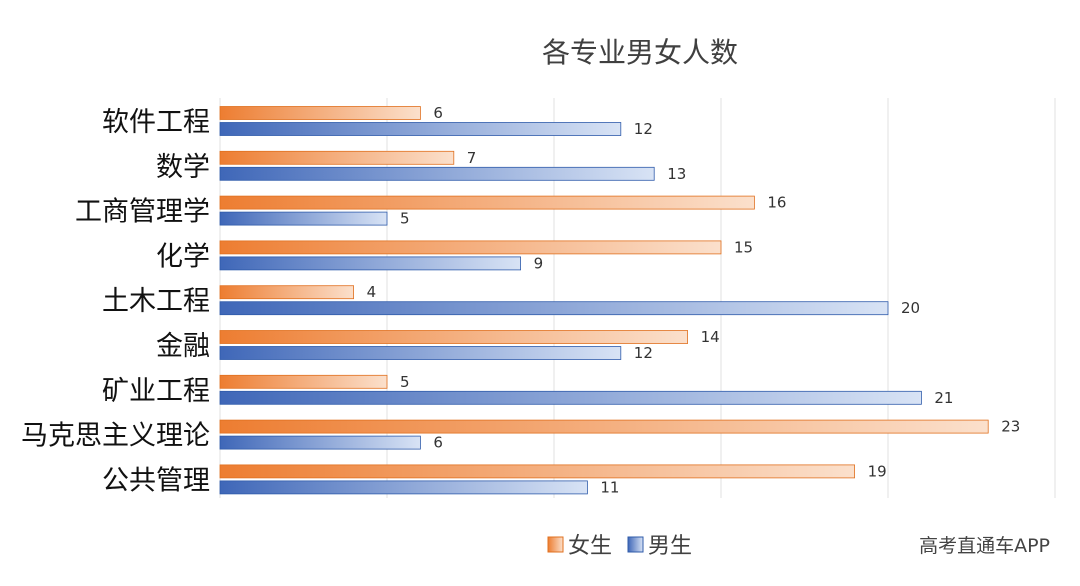 Image resolution: width=1080 pixels, height=586 pixels. I want to click on category-label: 金融, so click(183, 346).